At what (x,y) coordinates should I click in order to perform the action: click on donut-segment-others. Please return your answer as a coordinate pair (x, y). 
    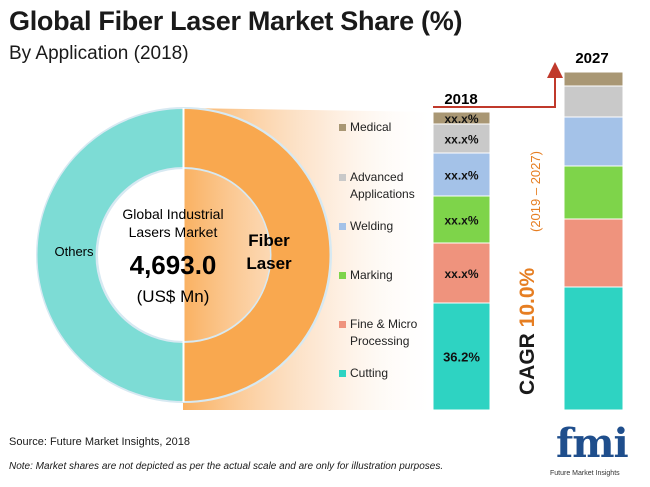
    Looking at the image, I should click on (111, 255).